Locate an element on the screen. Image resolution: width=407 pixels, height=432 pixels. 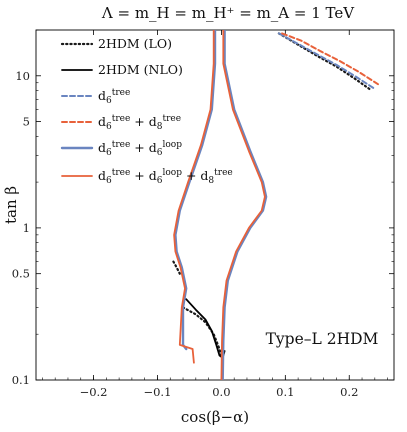
x-tick-label: −0.2 is located at coordinates (94, 392).